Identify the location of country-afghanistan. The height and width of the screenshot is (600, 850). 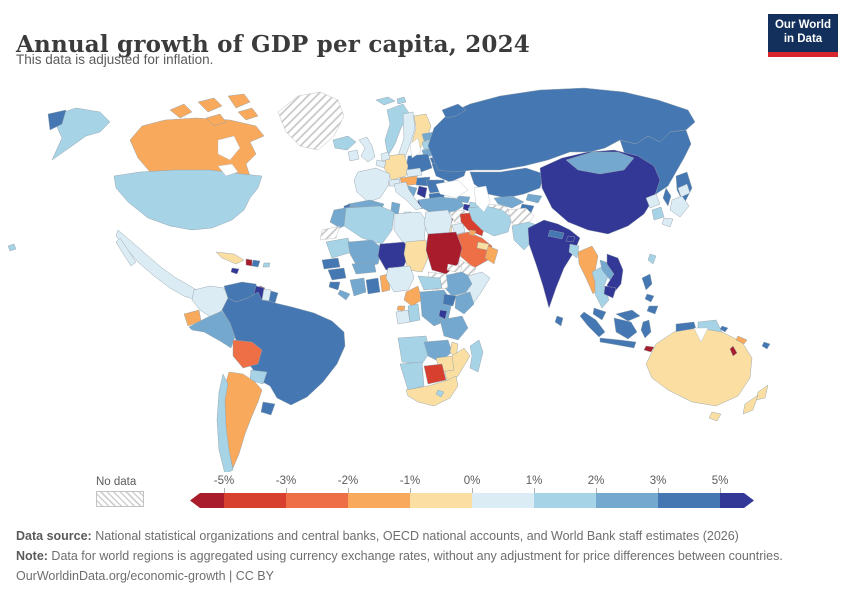
(521, 217).